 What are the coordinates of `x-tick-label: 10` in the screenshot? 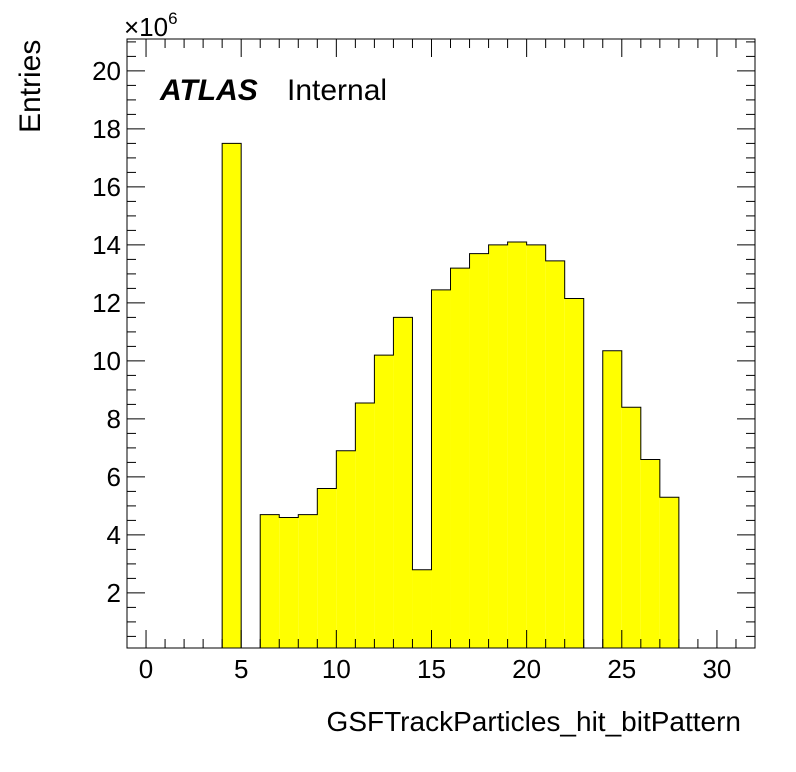 It's located at (336, 669).